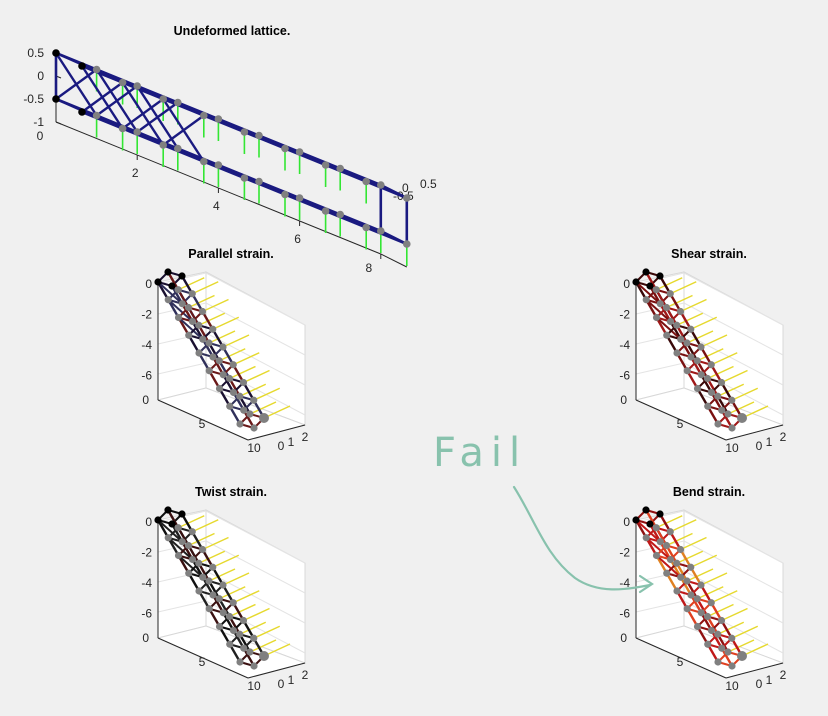 This screenshot has width=828, height=716. I want to click on plot-title: Parallel strain., so click(230, 254).